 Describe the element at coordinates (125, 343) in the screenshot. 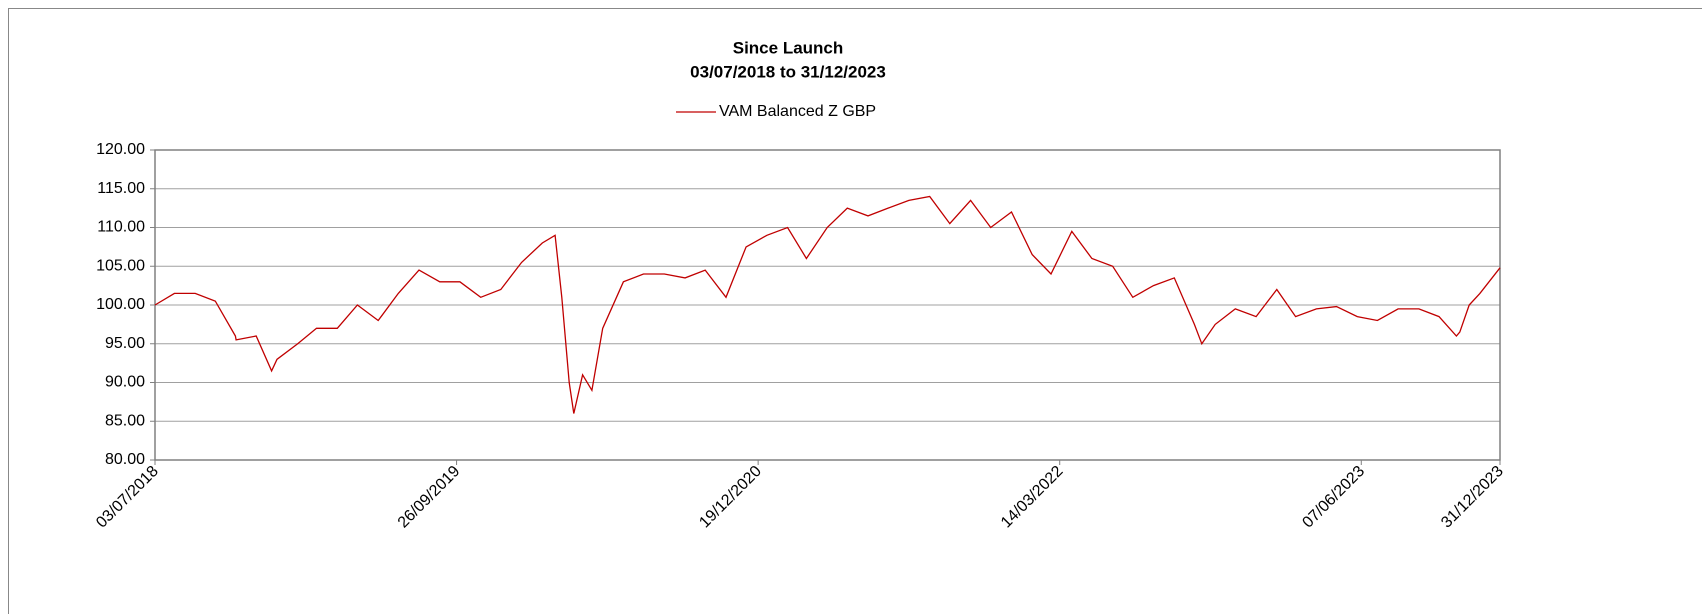

I see `y-tick-label: 95.00` at that location.